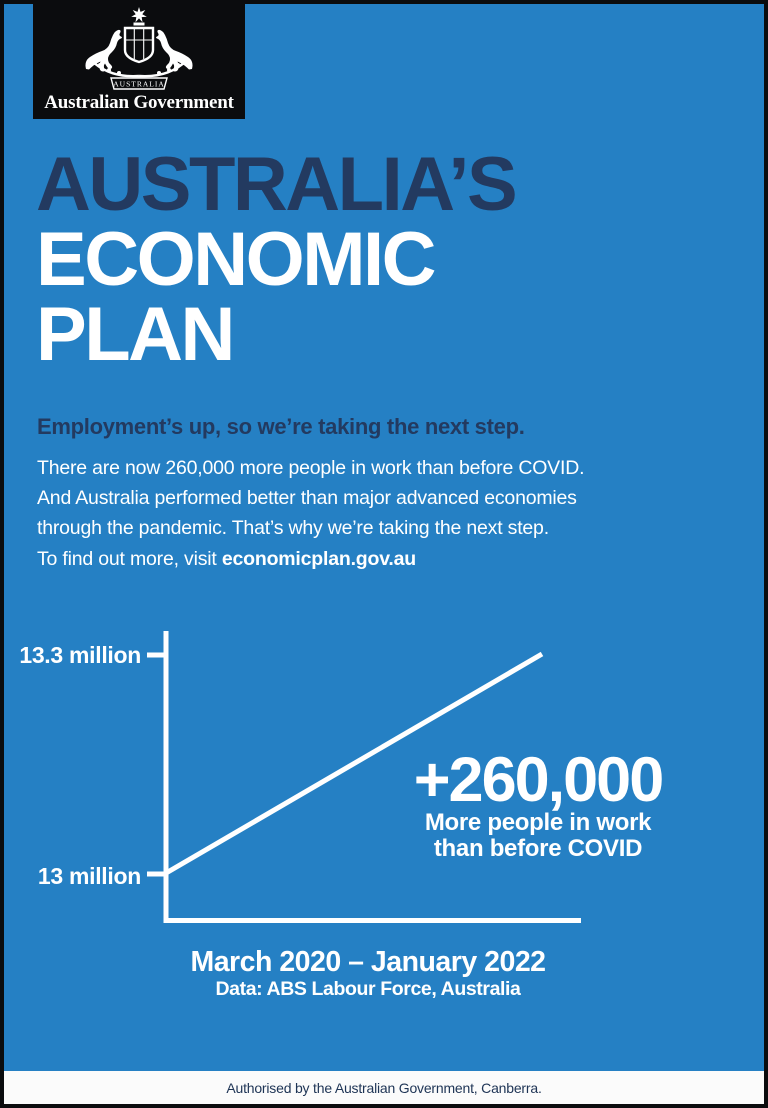 Image resolution: width=768 pixels, height=1108 pixels. I want to click on y-axis-label-bottom: 13 million, so click(89, 876).